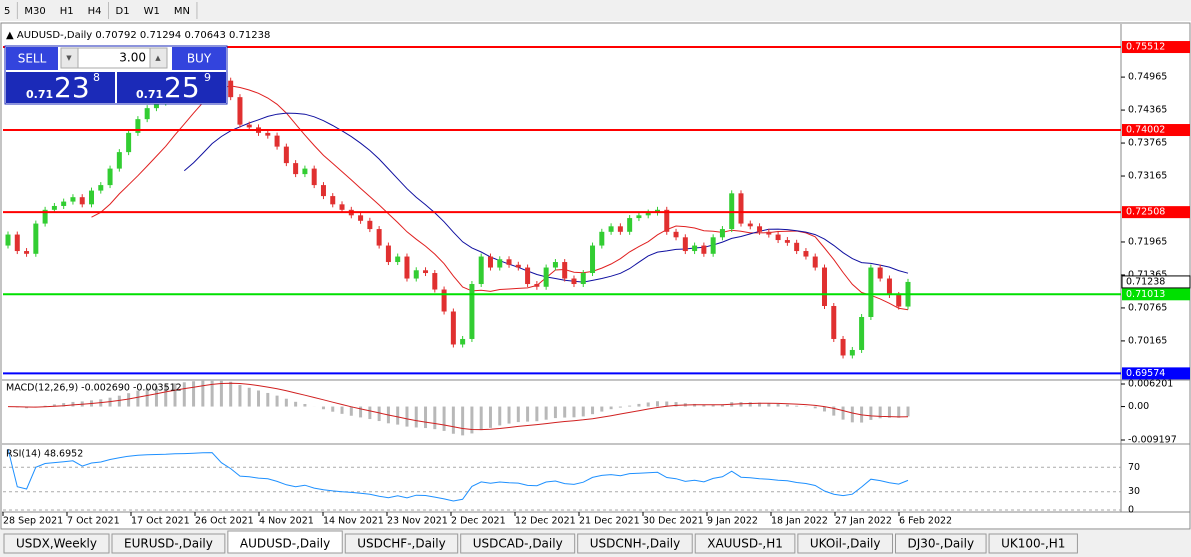 The width and height of the screenshot is (1191, 557). What do you see at coordinates (417, 521) in the screenshot?
I see `x-tick-label: 23 Nov 2021` at bounding box center [417, 521].